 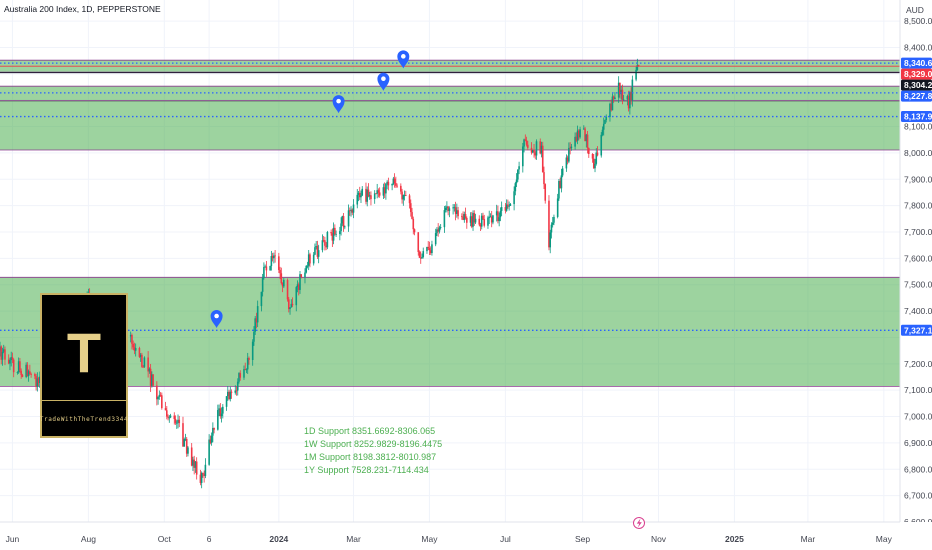 What do you see at coordinates (366, 470) in the screenshot?
I see `note-1y: 1Y Support 7528.231-7114.434` at bounding box center [366, 470].